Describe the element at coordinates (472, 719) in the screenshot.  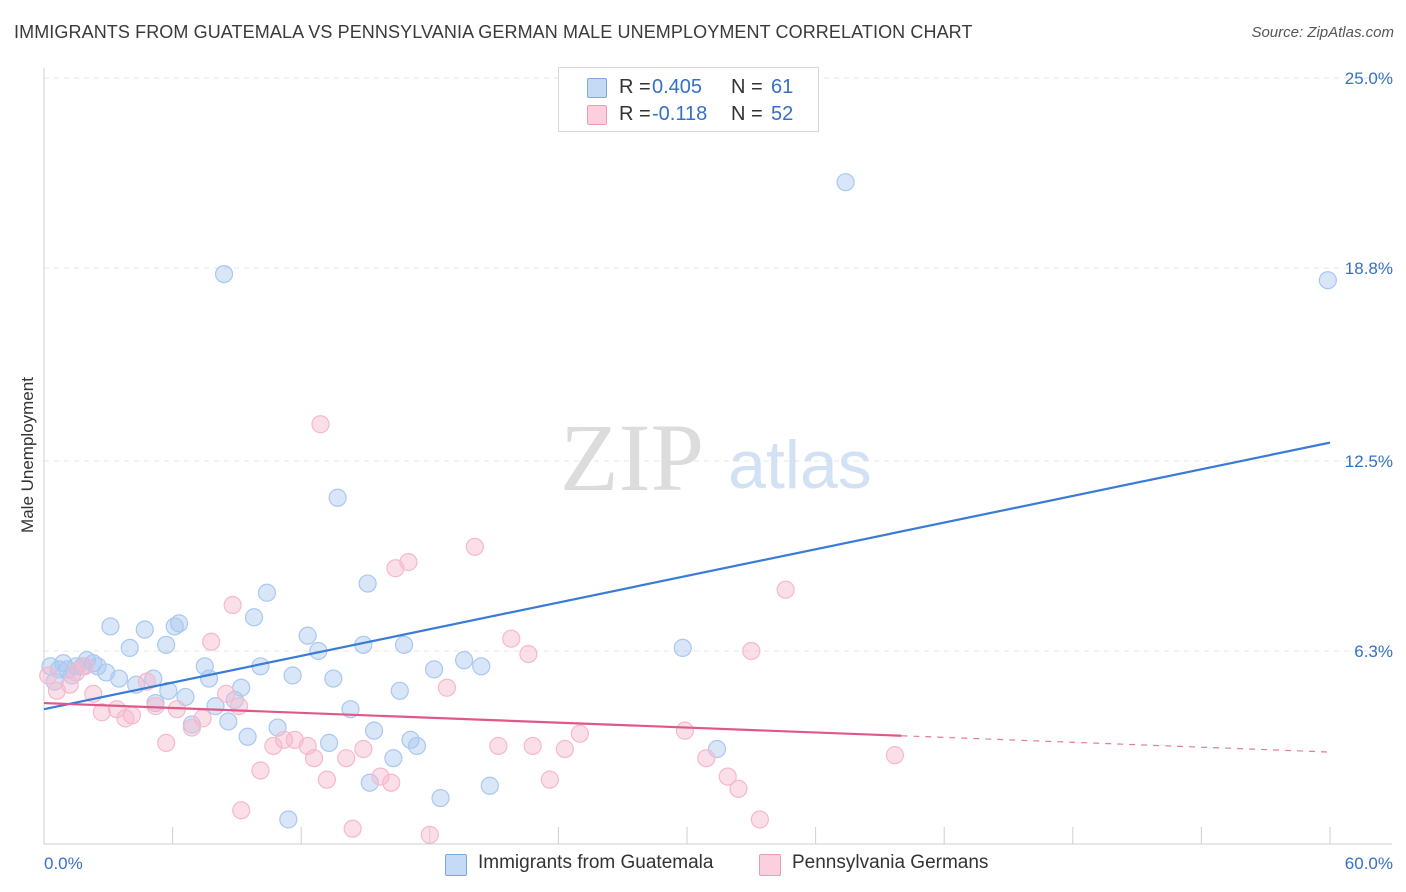
I see `trend-line-pennsylvania` at that location.